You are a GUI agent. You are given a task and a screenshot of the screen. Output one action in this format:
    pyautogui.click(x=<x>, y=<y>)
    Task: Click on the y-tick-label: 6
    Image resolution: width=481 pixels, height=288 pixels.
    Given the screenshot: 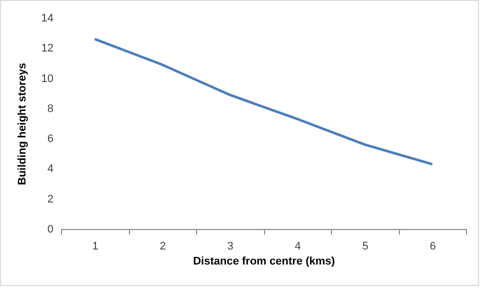 What is the action you would take?
    pyautogui.click(x=50, y=139)
    